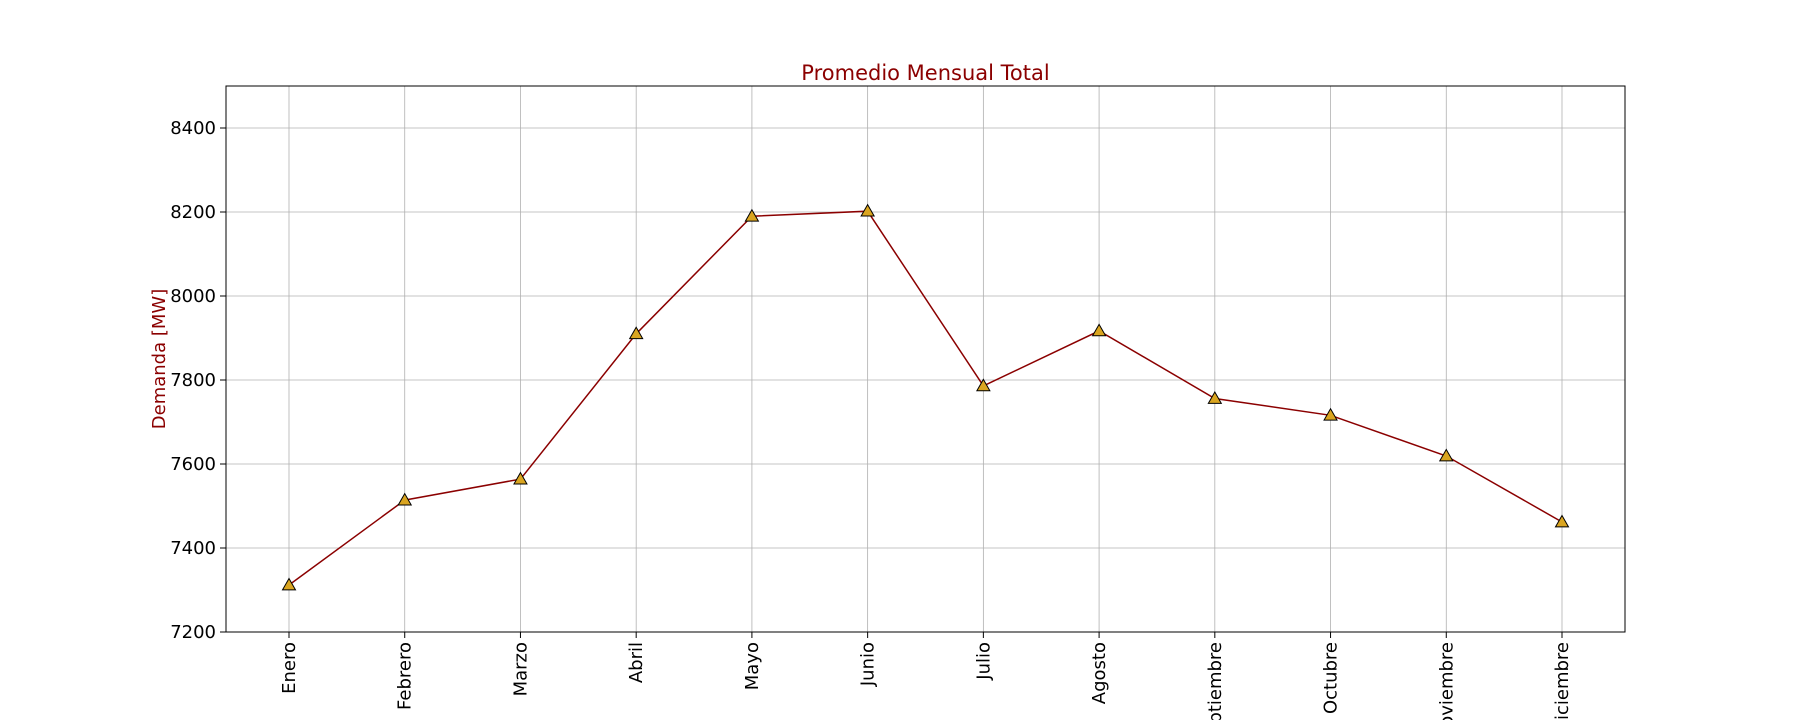  What do you see at coordinates (752, 666) in the screenshot?
I see `x-tick-label: Mayo` at bounding box center [752, 666].